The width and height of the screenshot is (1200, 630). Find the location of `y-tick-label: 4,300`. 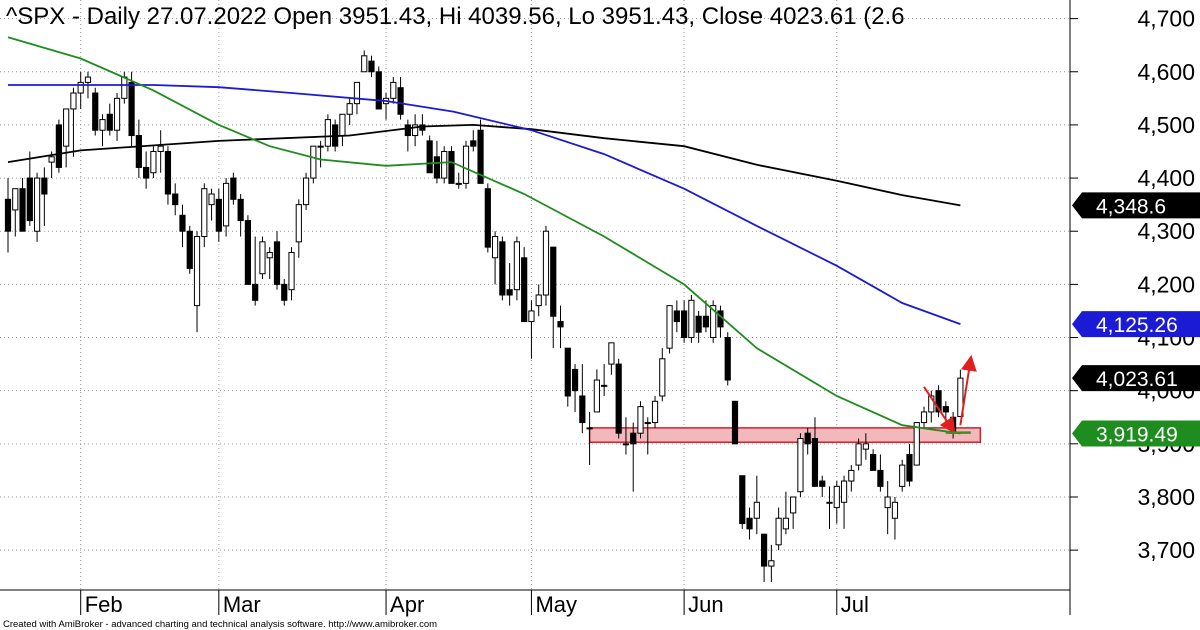

y-tick-label: 4,300 is located at coordinates (1166, 231).